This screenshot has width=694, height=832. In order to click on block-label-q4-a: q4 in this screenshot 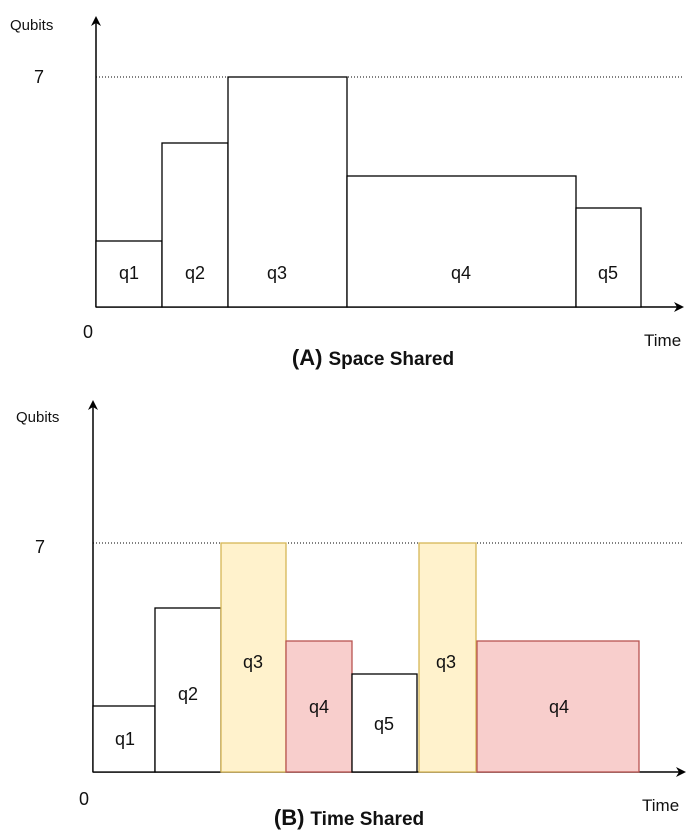, I will do `click(461, 273)`.